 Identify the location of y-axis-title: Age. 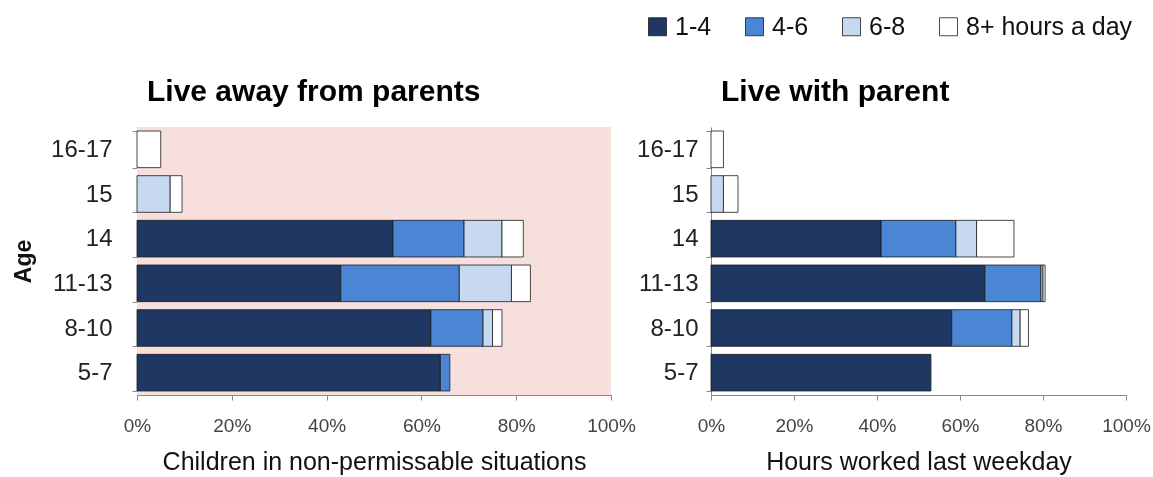
(23, 261).